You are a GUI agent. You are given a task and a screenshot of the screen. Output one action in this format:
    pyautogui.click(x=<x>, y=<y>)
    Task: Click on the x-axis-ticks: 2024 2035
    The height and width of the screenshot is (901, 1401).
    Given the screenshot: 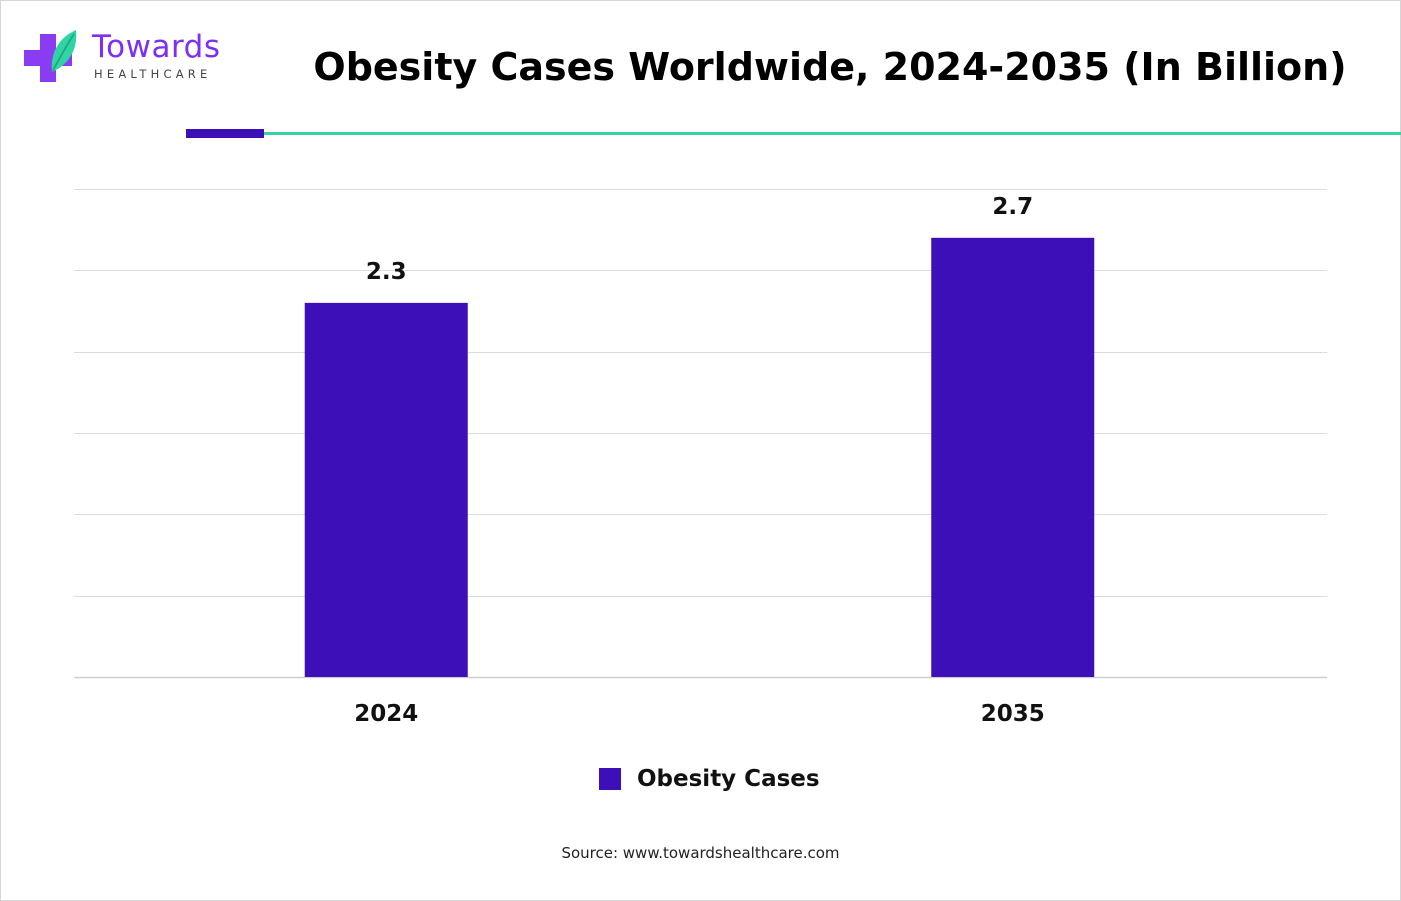 What is the action you would take?
    pyautogui.click(x=699, y=714)
    